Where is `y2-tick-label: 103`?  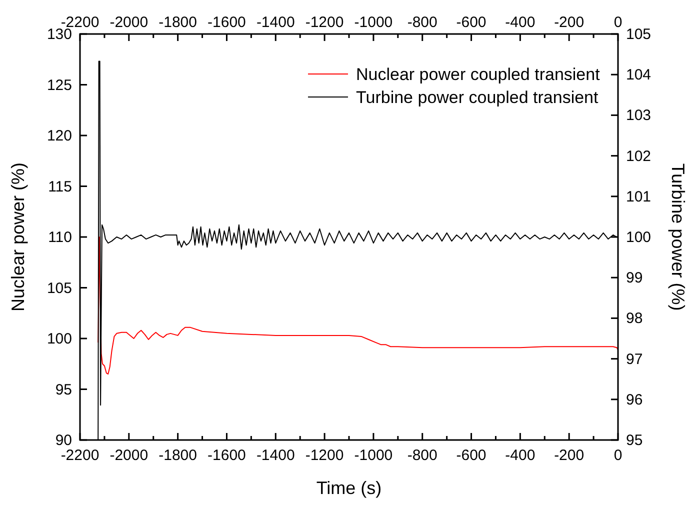
y2-tick-label: 103 is located at coordinates (639, 115).